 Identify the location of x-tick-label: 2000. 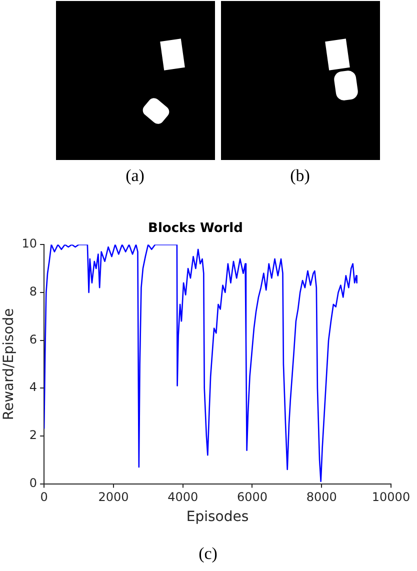
(113, 497).